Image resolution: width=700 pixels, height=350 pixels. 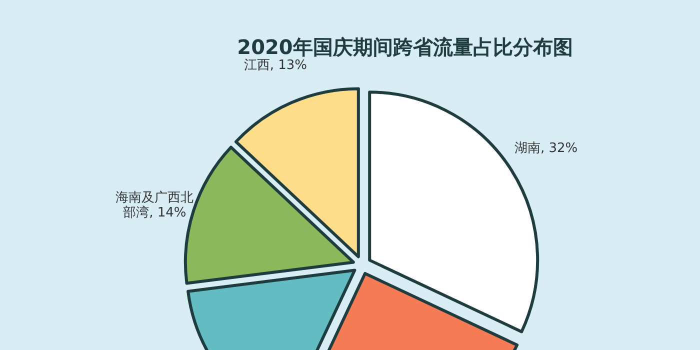 I want to click on slice-label: 江西, 13%, so click(x=276, y=65).